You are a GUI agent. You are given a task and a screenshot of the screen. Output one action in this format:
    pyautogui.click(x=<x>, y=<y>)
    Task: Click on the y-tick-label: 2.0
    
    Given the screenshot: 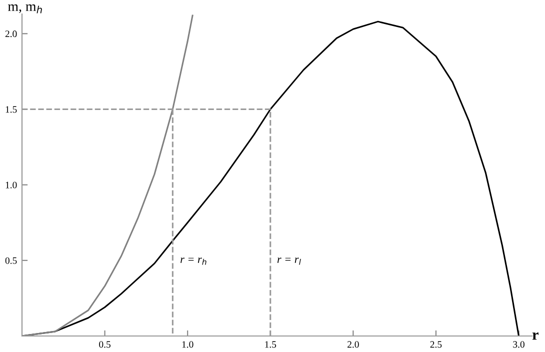 What is the action you would take?
    pyautogui.click(x=11, y=34)
    